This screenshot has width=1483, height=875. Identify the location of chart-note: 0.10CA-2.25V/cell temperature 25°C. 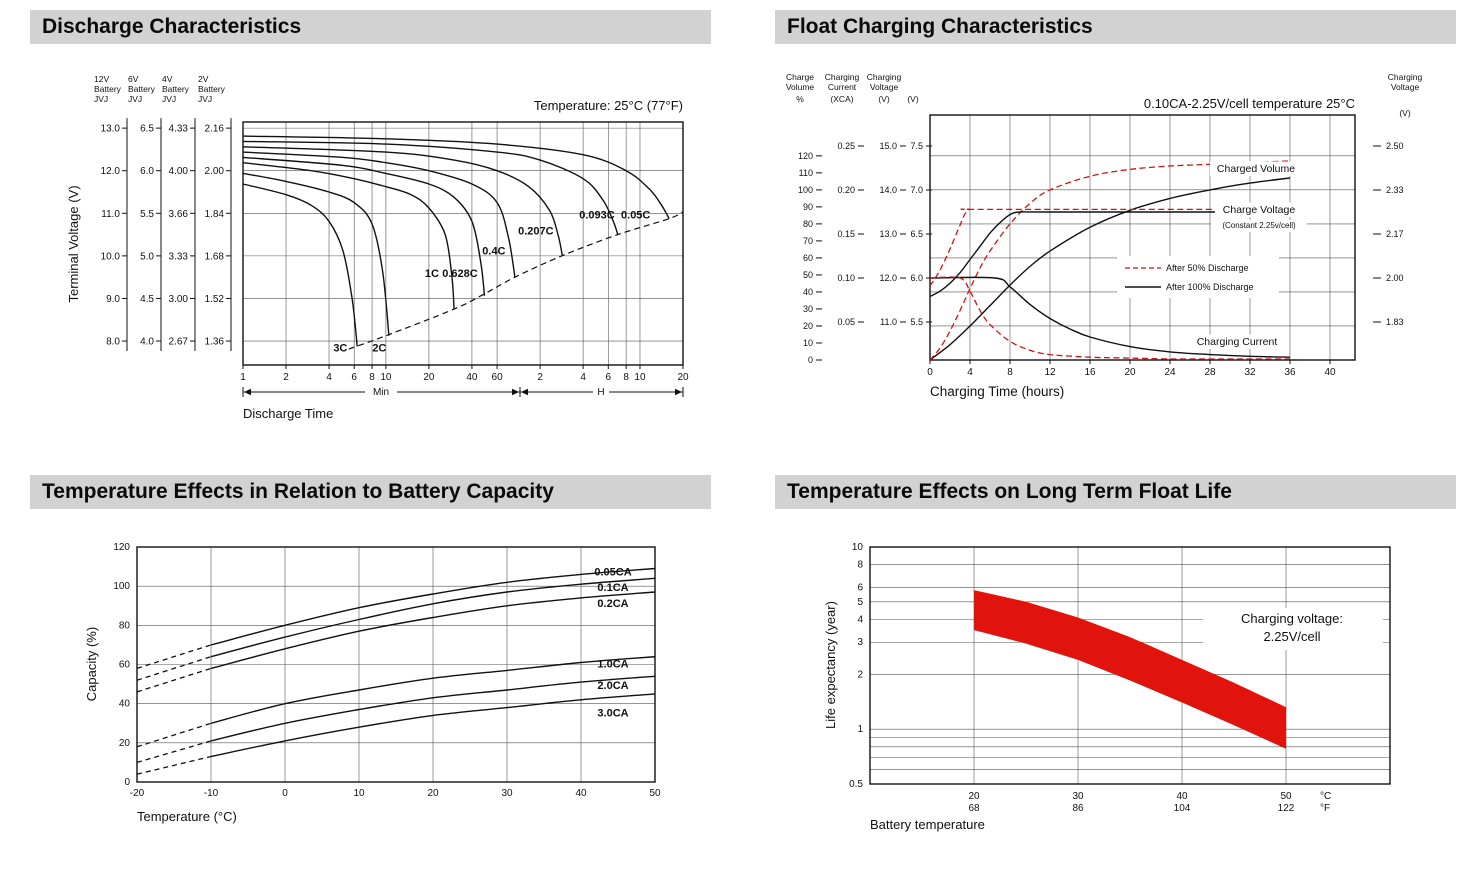
(1249, 103).